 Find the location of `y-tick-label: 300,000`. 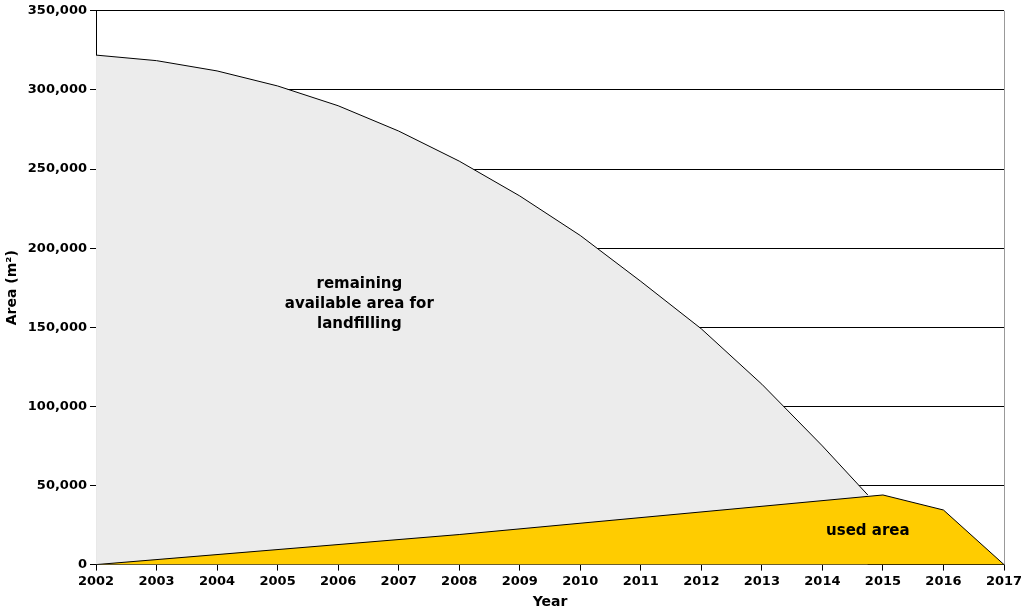

y-tick-label: 300,000 is located at coordinates (57, 89).